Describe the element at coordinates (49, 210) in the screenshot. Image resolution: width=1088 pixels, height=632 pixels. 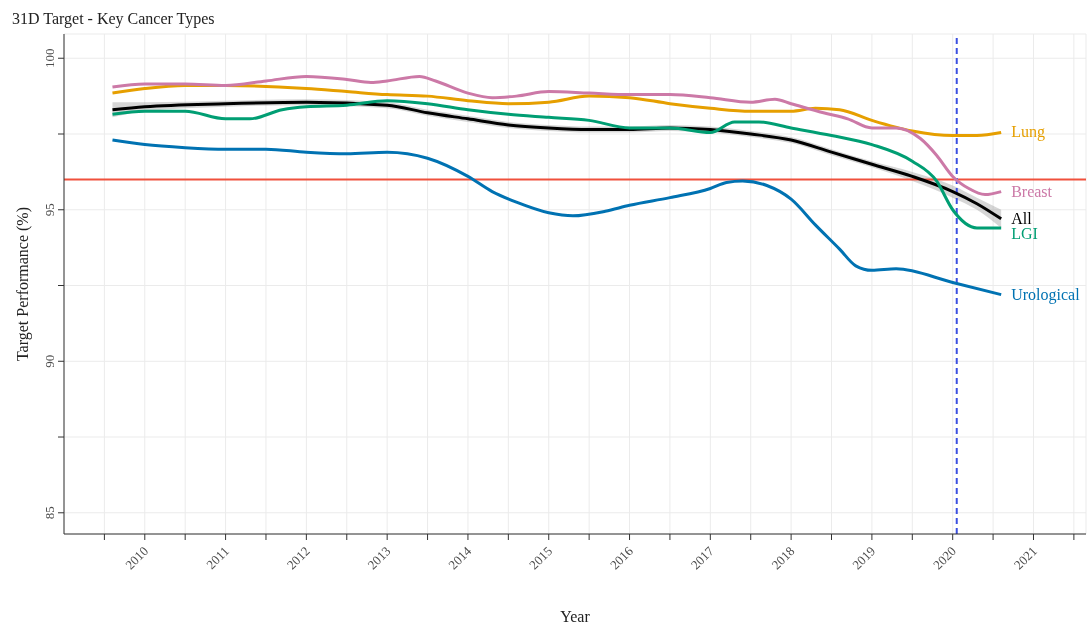
I see `y-tick-label: 95` at that location.